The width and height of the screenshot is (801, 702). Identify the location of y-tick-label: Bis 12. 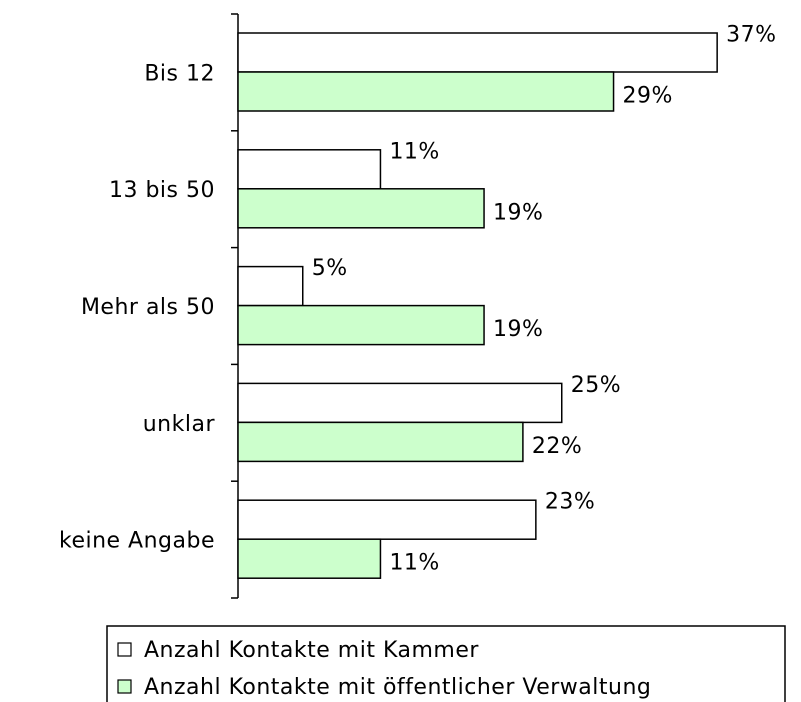
(179, 73).